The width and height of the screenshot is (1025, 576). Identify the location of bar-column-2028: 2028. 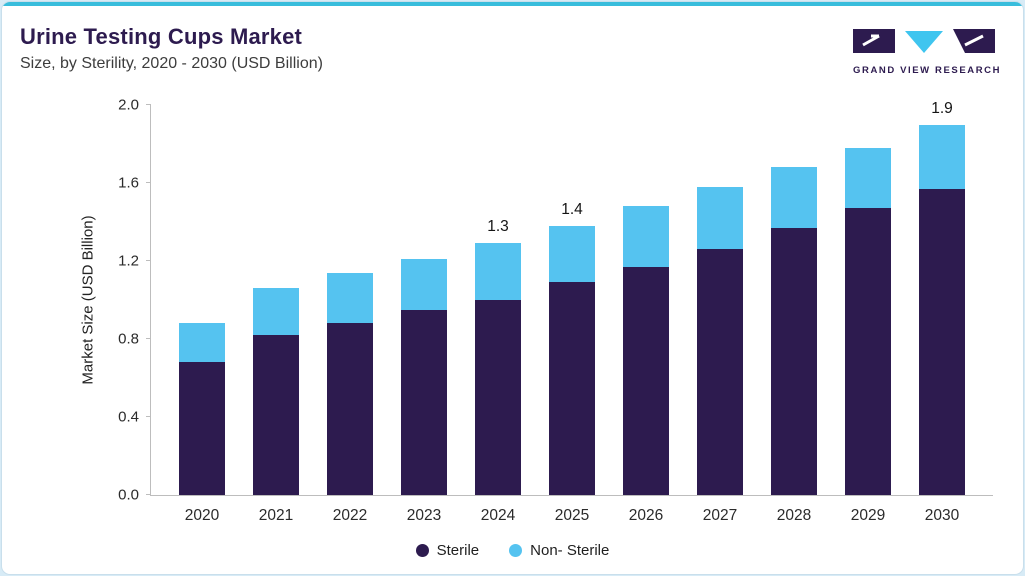
(794, 314).